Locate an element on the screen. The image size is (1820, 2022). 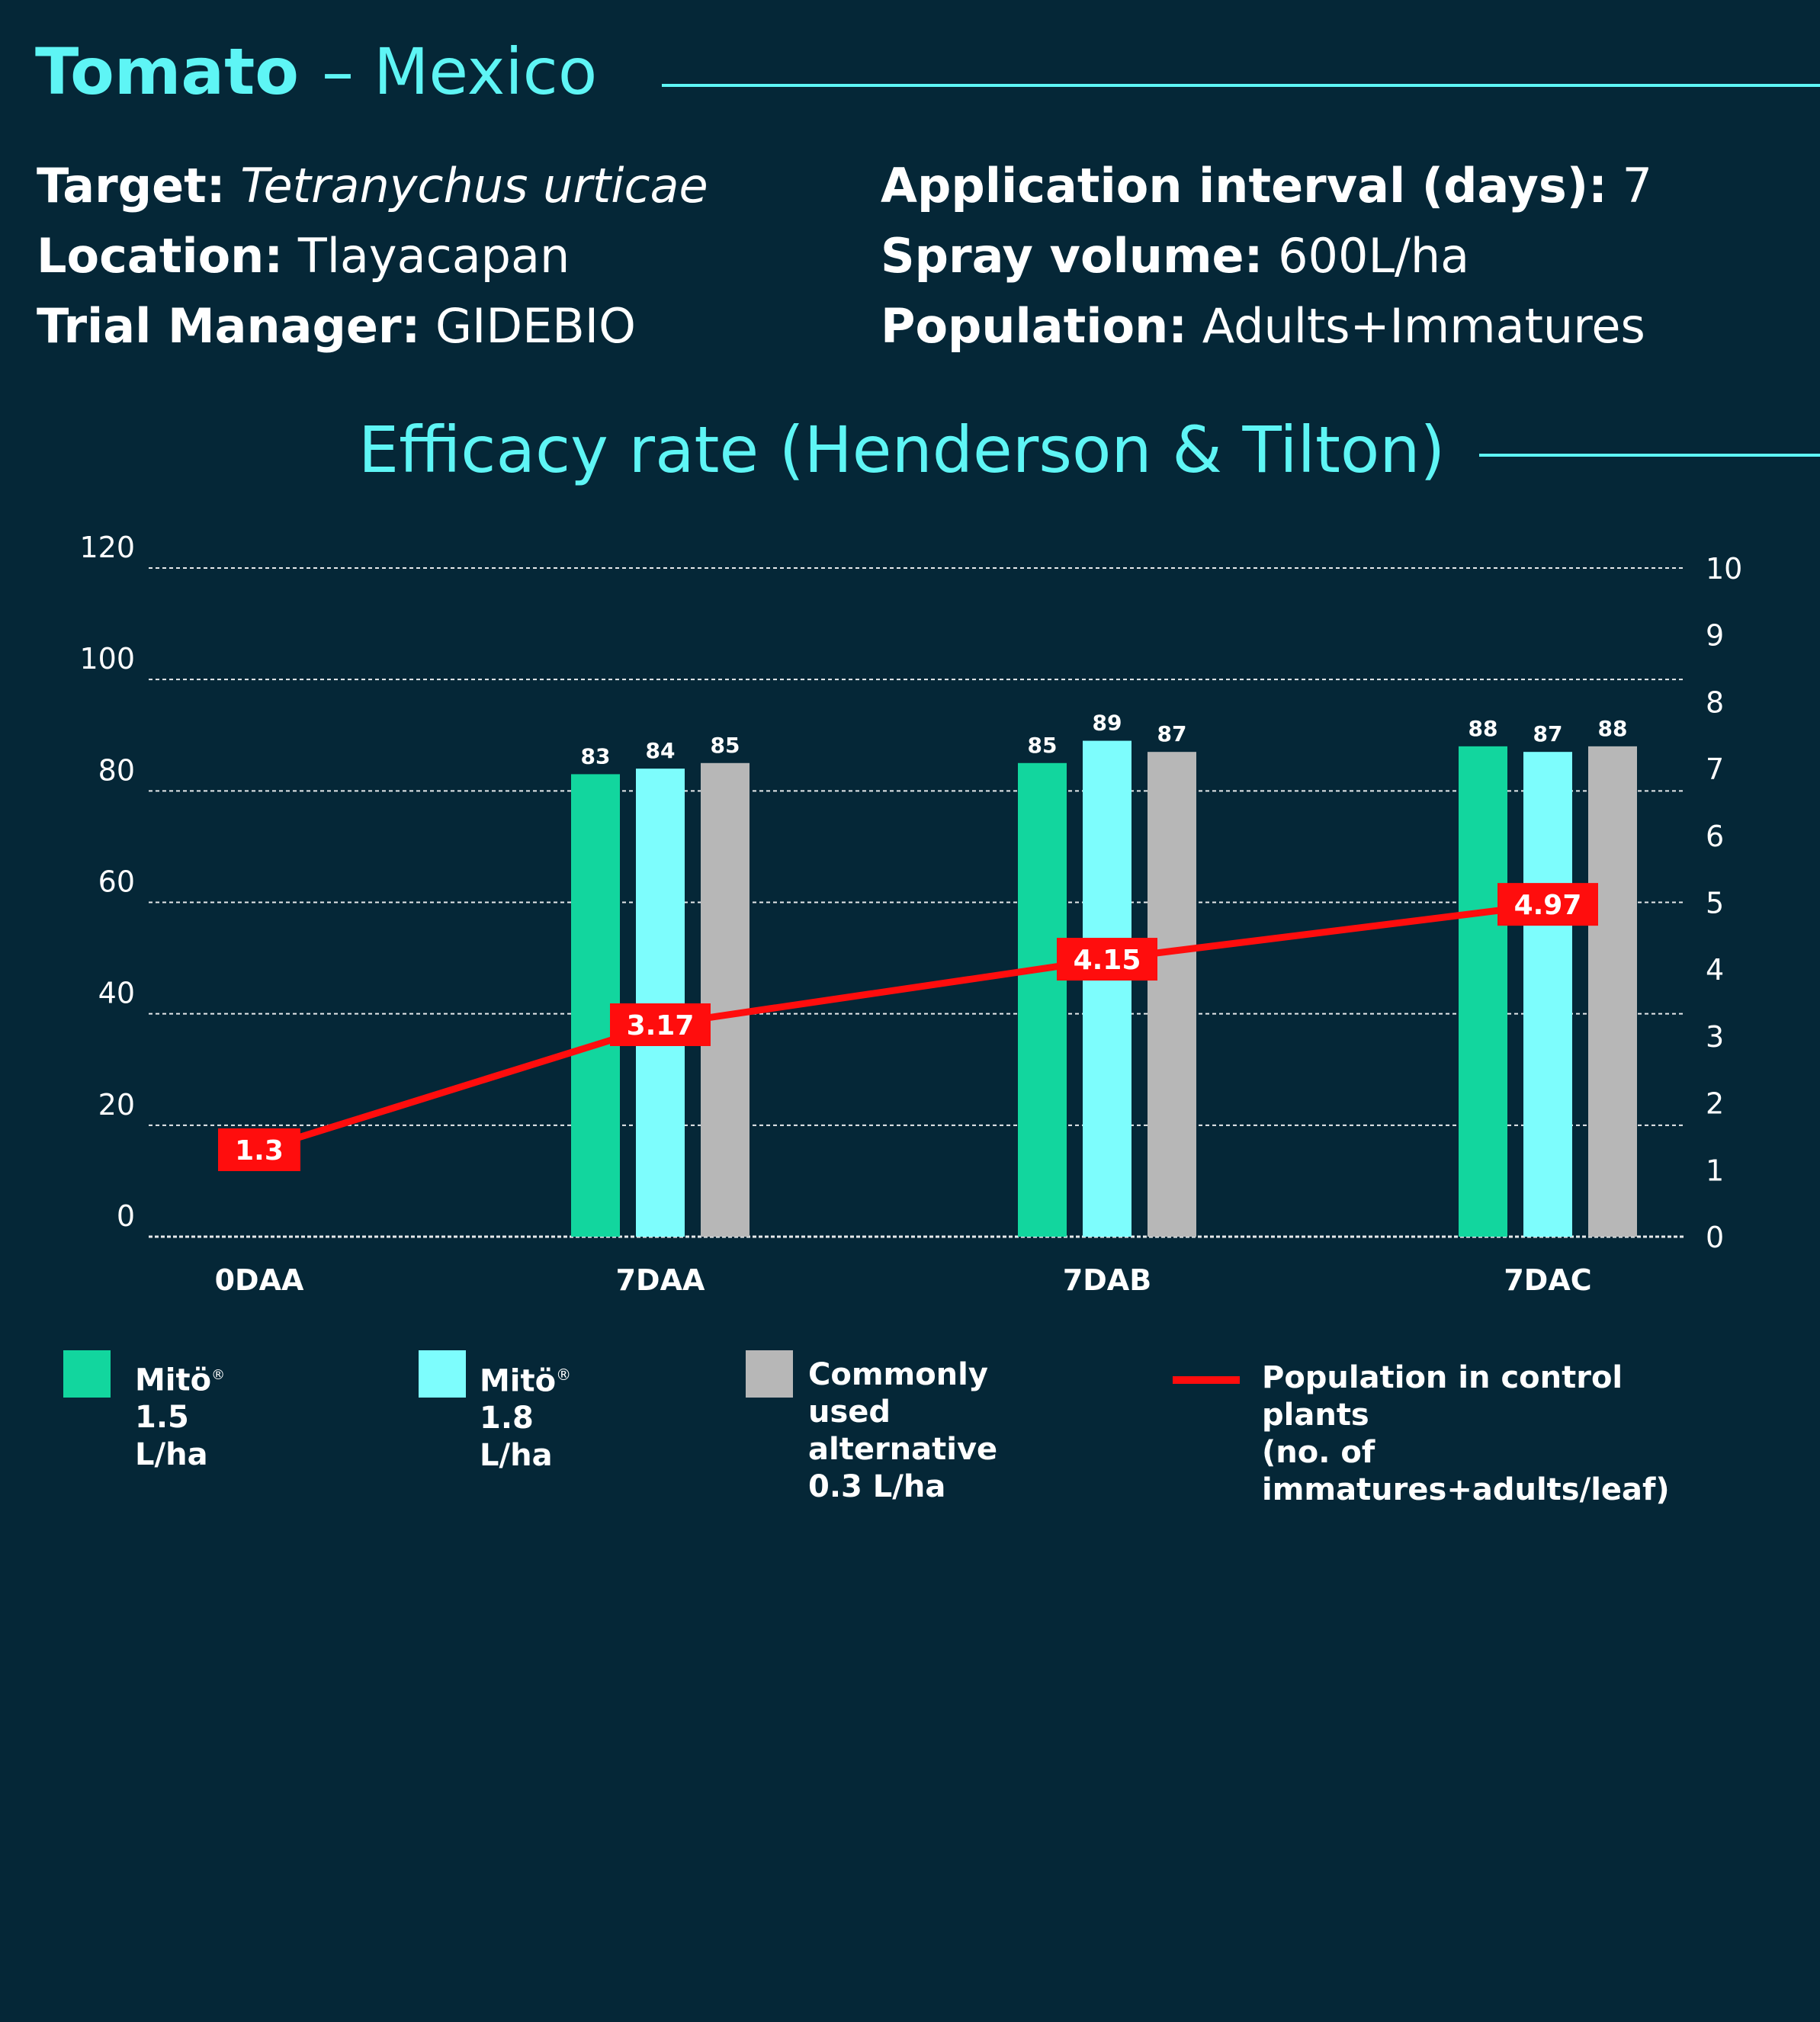
manager-value: GIDEBIO is located at coordinates (535, 326).